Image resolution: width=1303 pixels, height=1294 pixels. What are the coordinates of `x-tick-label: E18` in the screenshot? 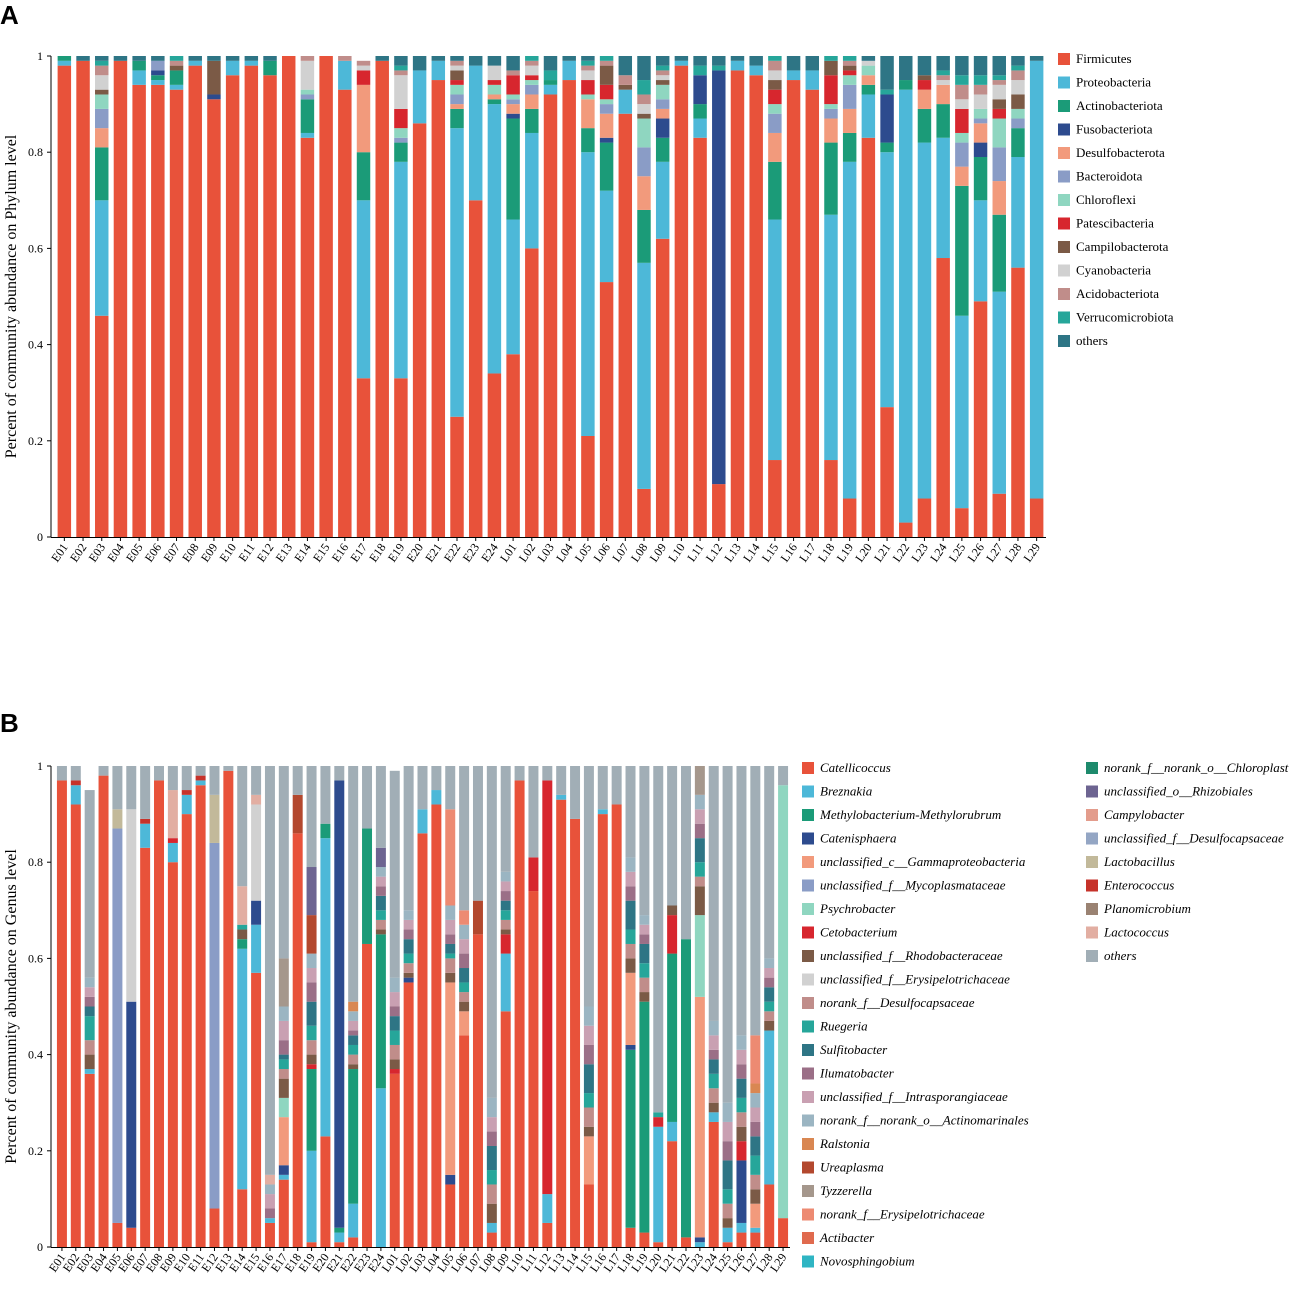 It's located at (377, 553).